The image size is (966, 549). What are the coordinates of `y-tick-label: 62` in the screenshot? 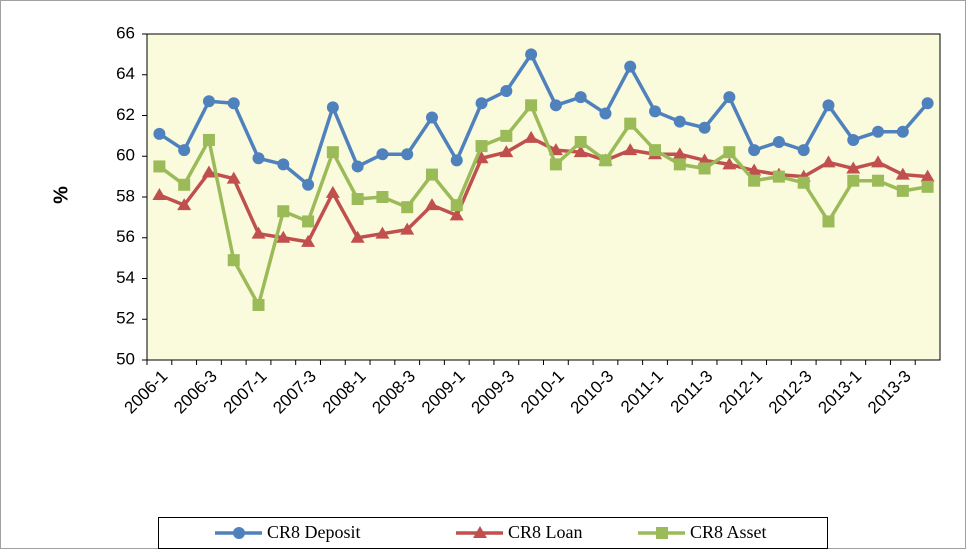 It's located at (125, 114).